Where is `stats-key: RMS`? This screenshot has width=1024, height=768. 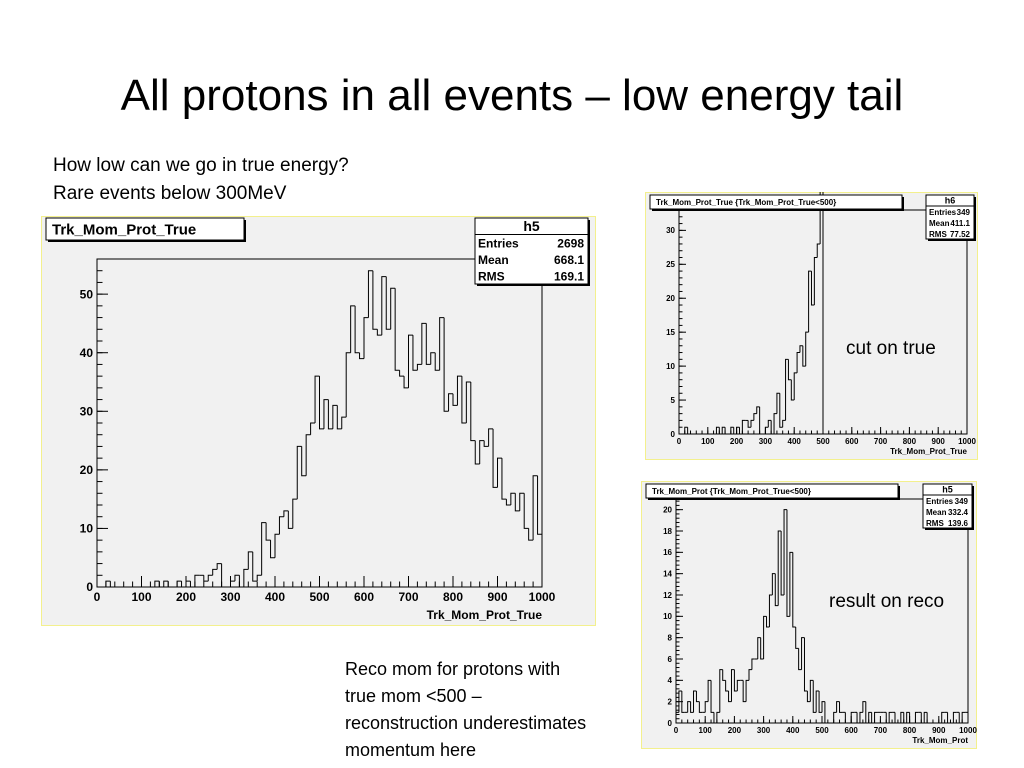
stats-key: RMS is located at coordinates (935, 523).